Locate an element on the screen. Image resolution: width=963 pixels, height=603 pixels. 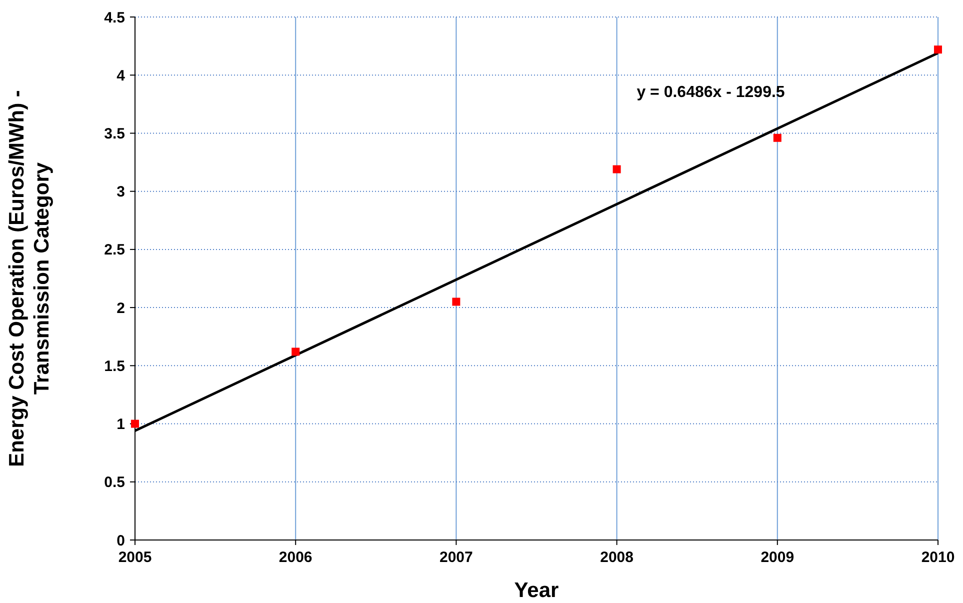
y-tick-label: 3.5 is located at coordinates (114, 133).